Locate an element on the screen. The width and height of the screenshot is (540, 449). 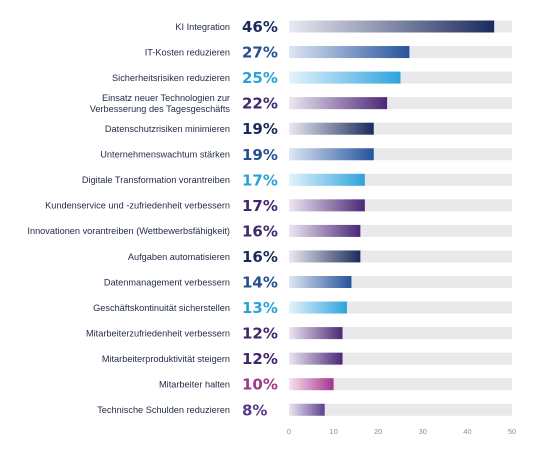
value-label: 10% is located at coordinates (260, 385).